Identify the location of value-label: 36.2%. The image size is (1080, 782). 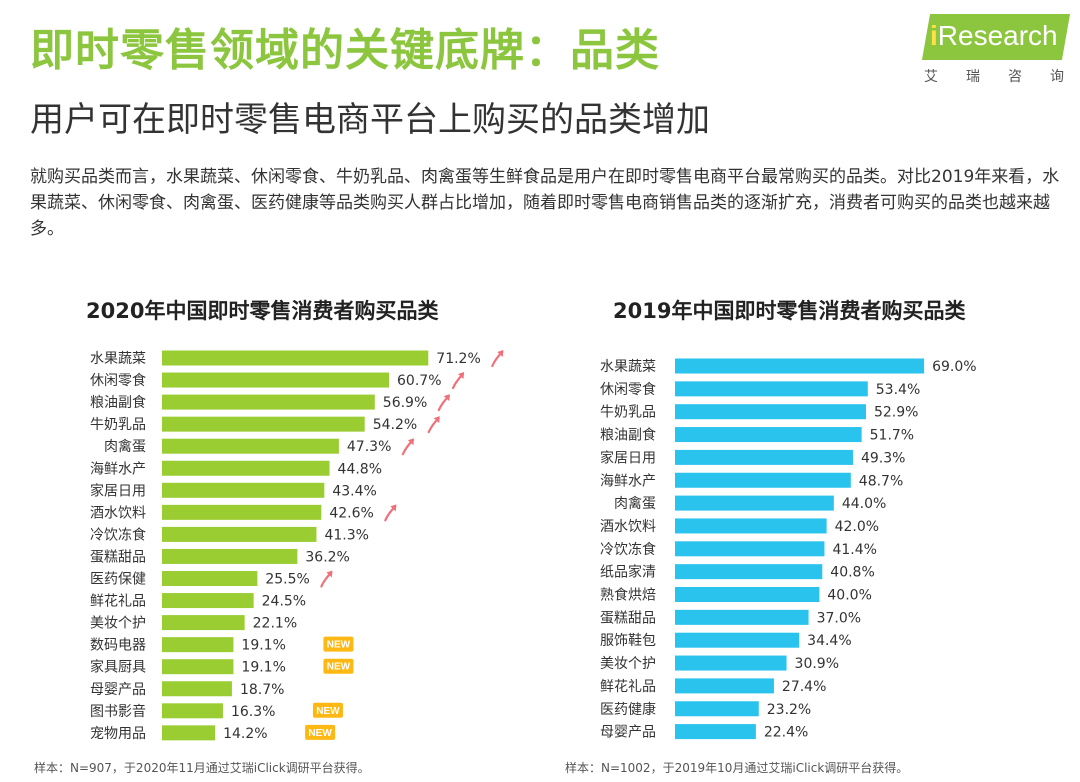
(327, 557).